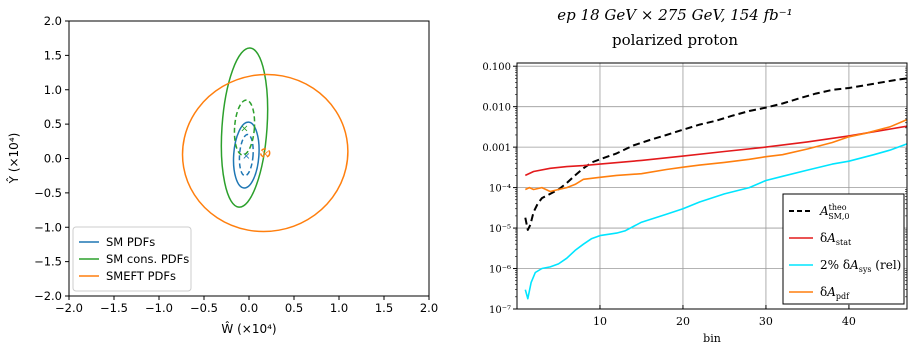 This screenshot has width=909, height=346. What do you see at coordinates (53, 55) in the screenshot?
I see `left-y-tick-label-1: 1.5` at bounding box center [53, 55].